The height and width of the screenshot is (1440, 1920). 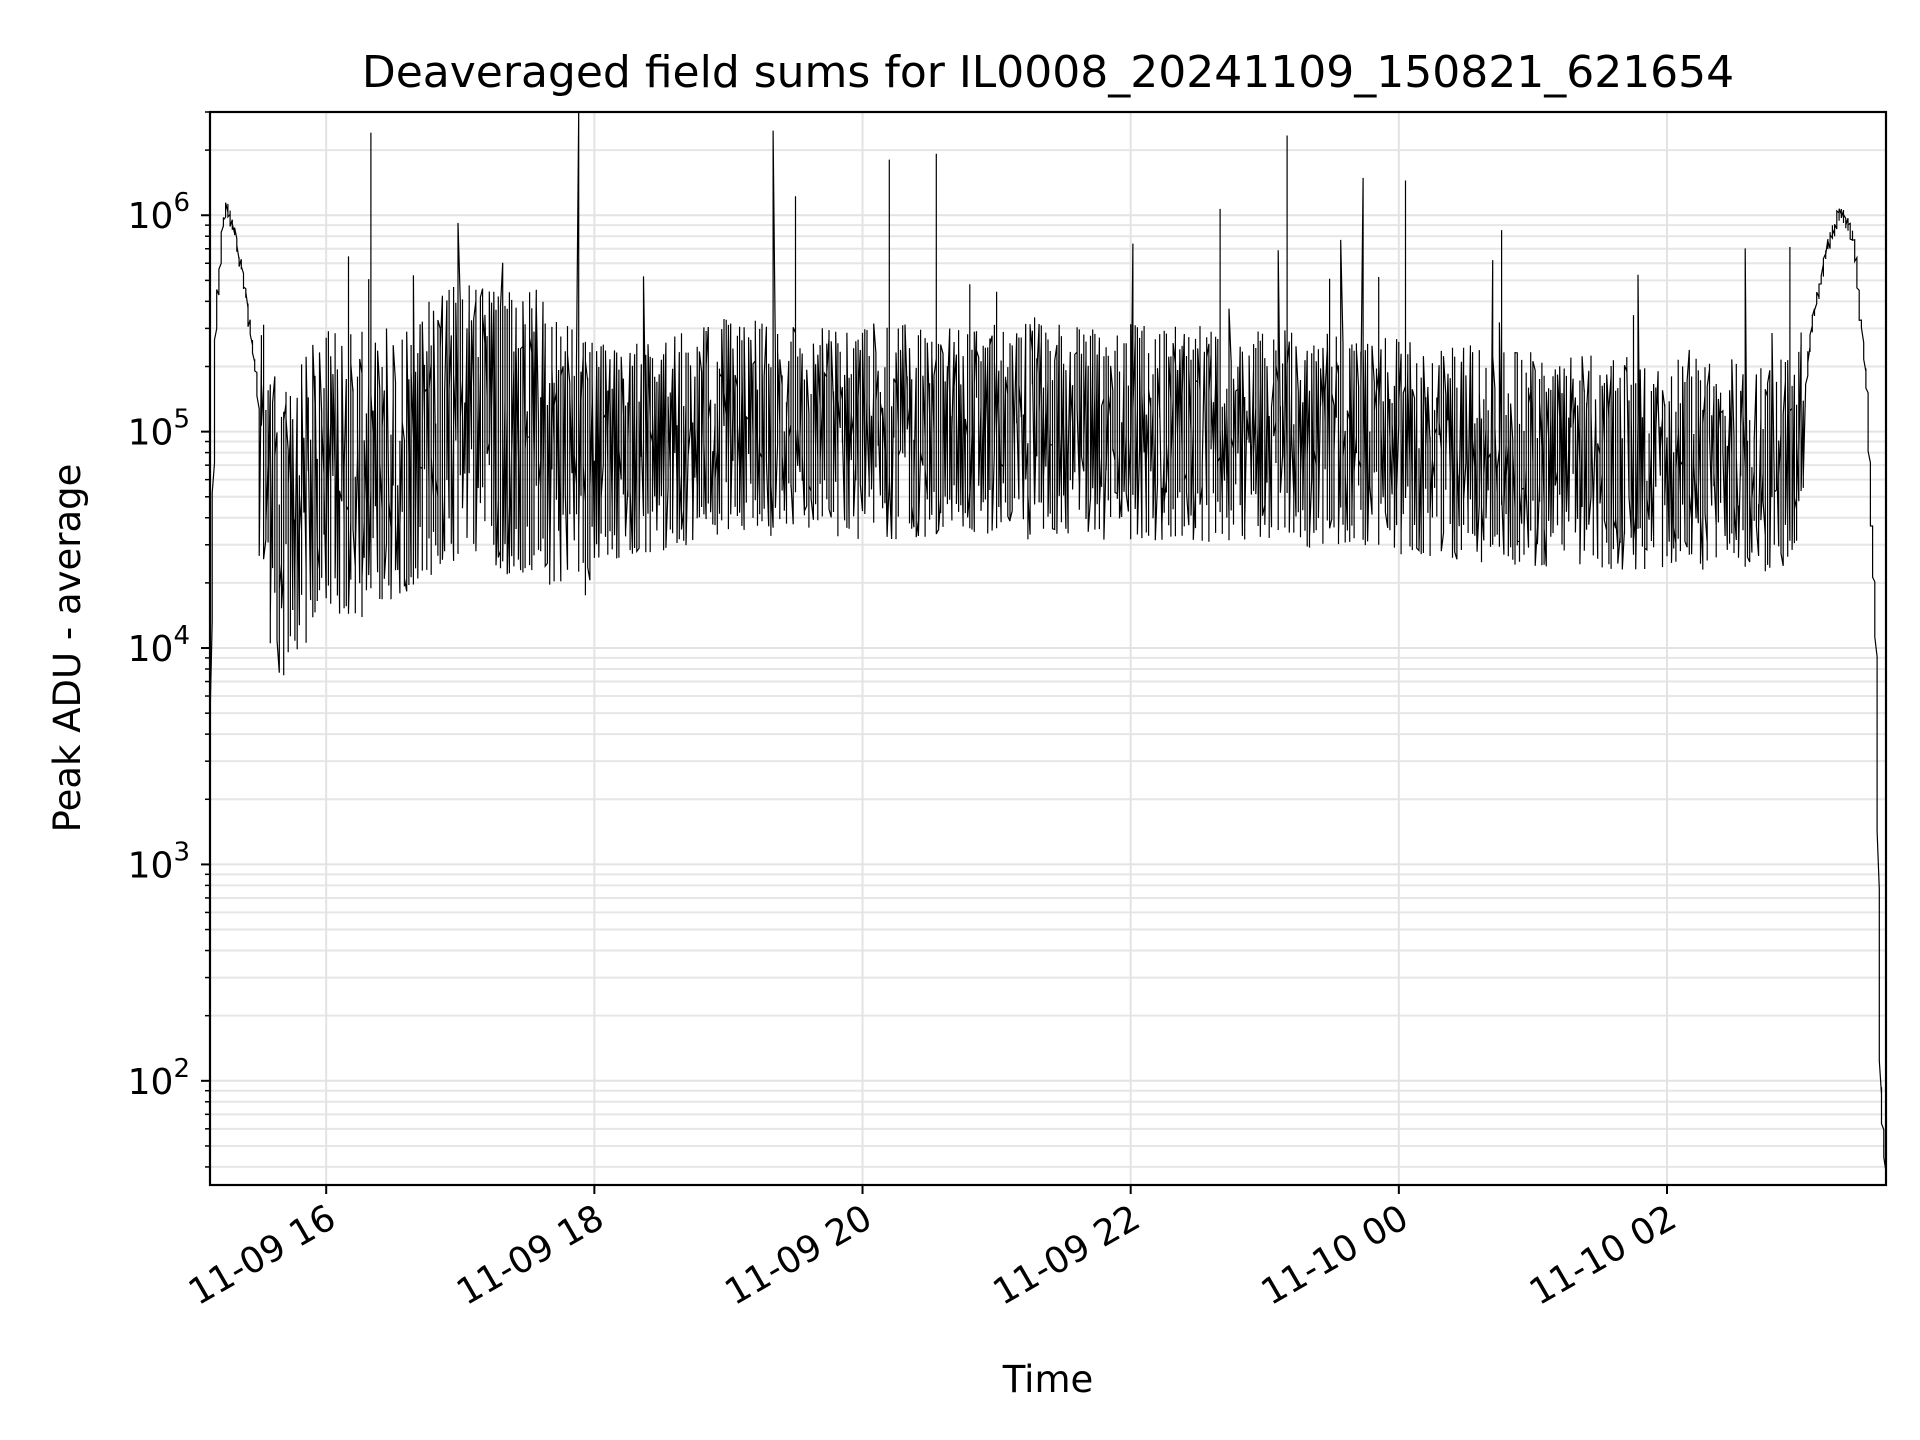 I want to click on y-tick-label: 10⁴, so click(x=159, y=645).